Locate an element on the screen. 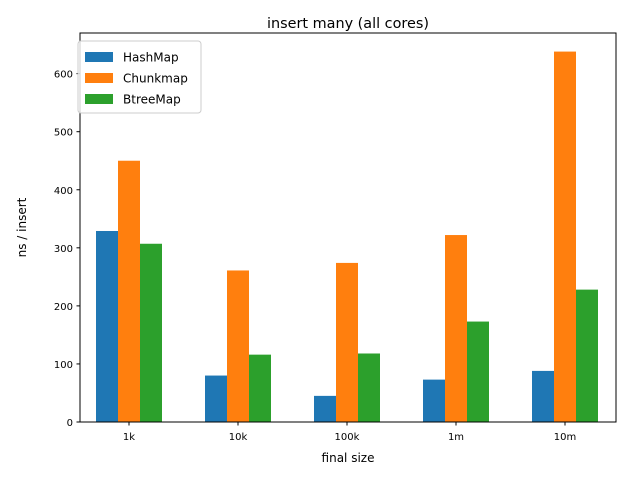  bar-btreemap-100k is located at coordinates (369, 387).